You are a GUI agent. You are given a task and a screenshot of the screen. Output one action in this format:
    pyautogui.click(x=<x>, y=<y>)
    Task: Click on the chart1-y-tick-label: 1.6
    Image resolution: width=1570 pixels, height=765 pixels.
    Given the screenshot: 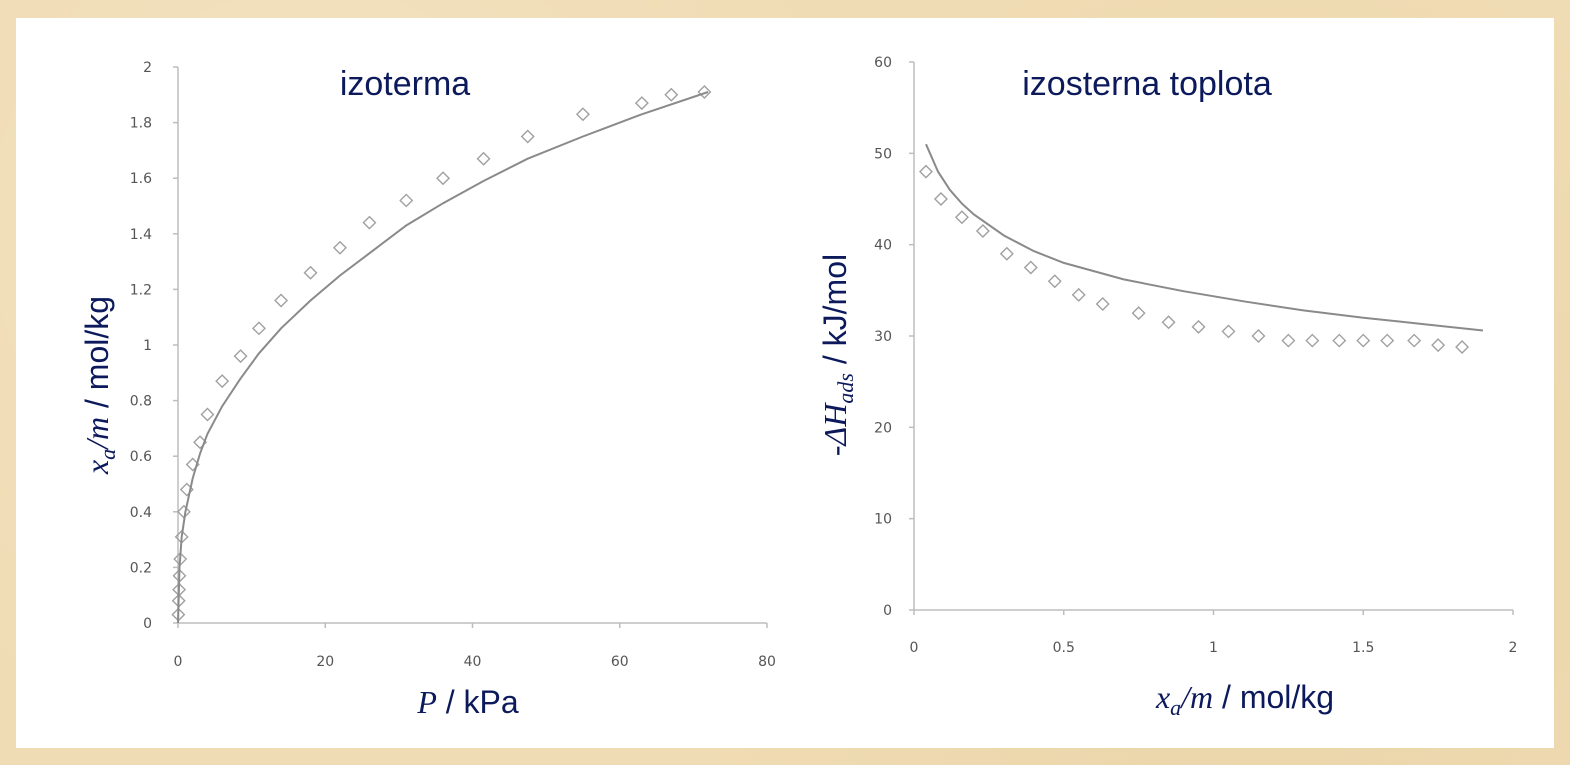 What is the action you would take?
    pyautogui.click(x=141, y=179)
    